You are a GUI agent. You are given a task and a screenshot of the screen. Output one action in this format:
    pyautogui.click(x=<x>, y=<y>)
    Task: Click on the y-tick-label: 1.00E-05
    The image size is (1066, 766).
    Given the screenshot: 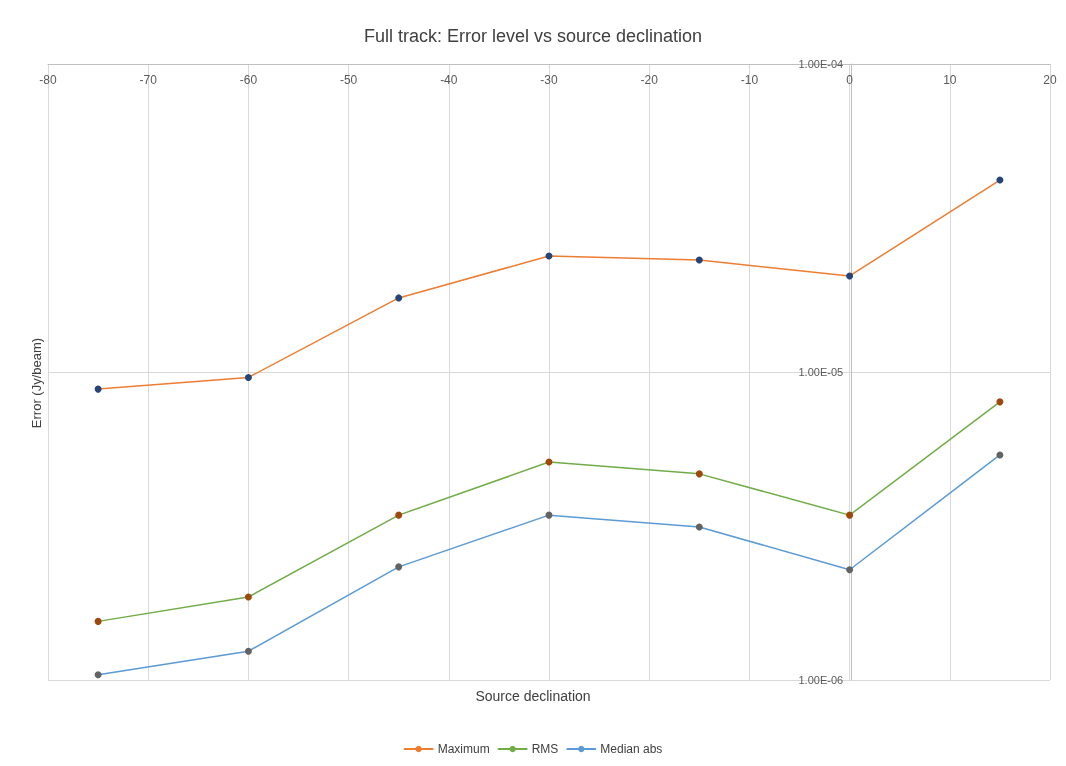 What is the action you would take?
    pyautogui.click(x=821, y=372)
    